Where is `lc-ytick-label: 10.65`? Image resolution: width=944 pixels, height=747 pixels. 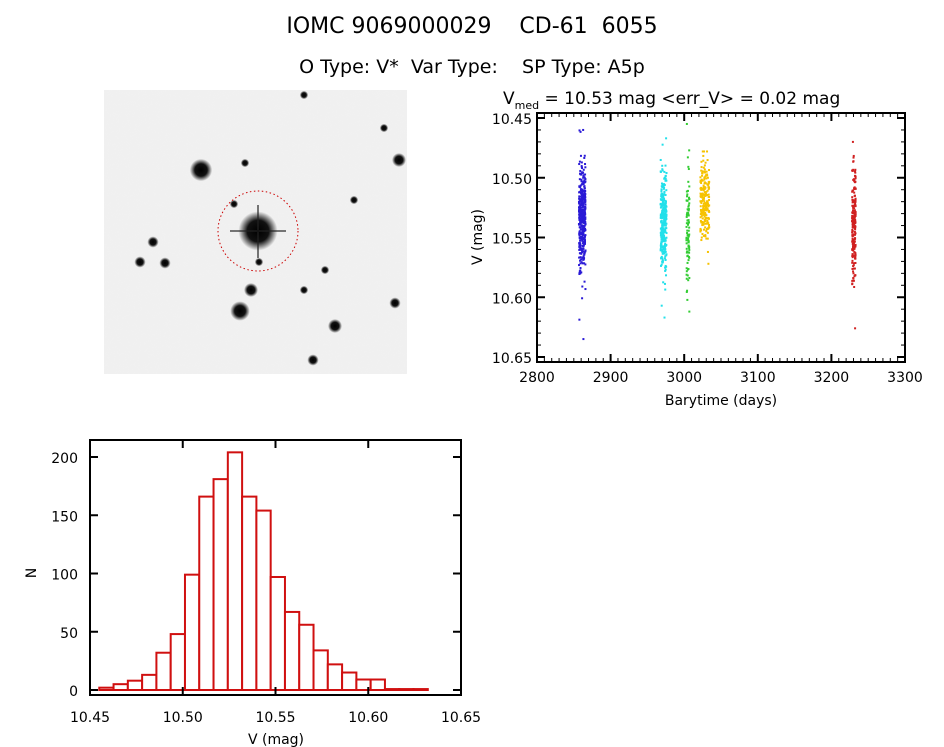 lc-ytick-label: 10.65 is located at coordinates (512, 359).